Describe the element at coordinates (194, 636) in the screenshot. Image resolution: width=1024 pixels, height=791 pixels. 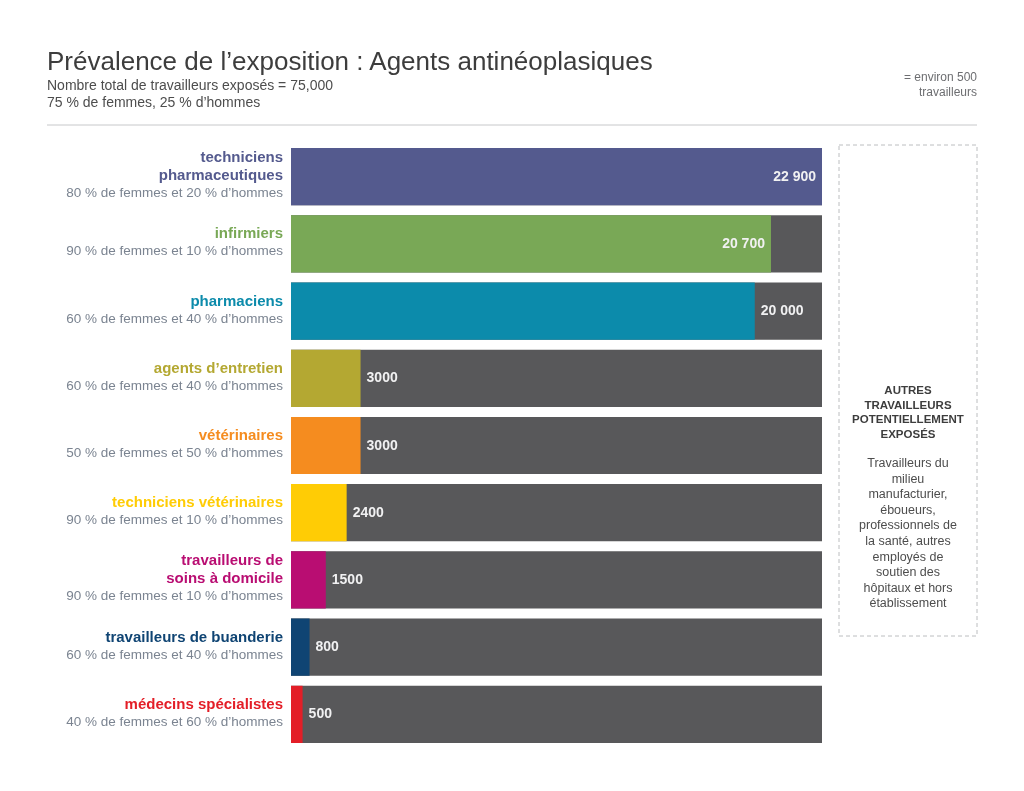
I see `y-tick-label: travailleurs de buanderie` at that location.